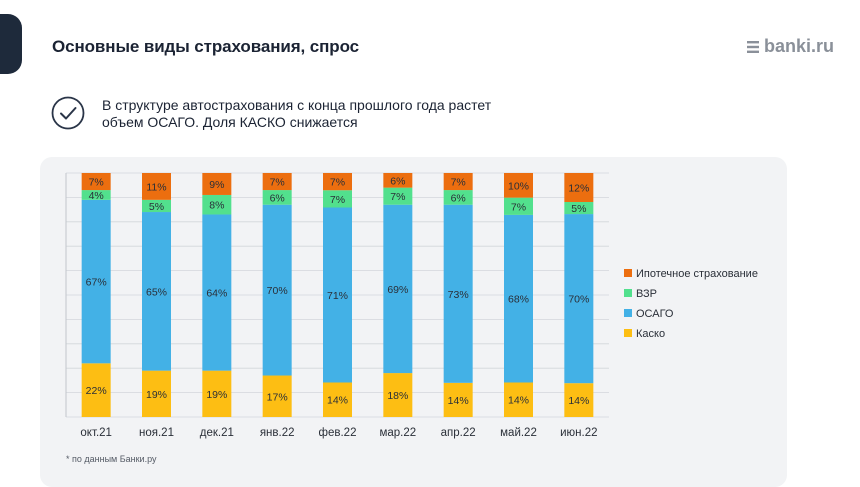 The image size is (860, 487). Describe the element at coordinates (458, 433) in the screenshot. I see `x-tick-label: апр.22` at that location.